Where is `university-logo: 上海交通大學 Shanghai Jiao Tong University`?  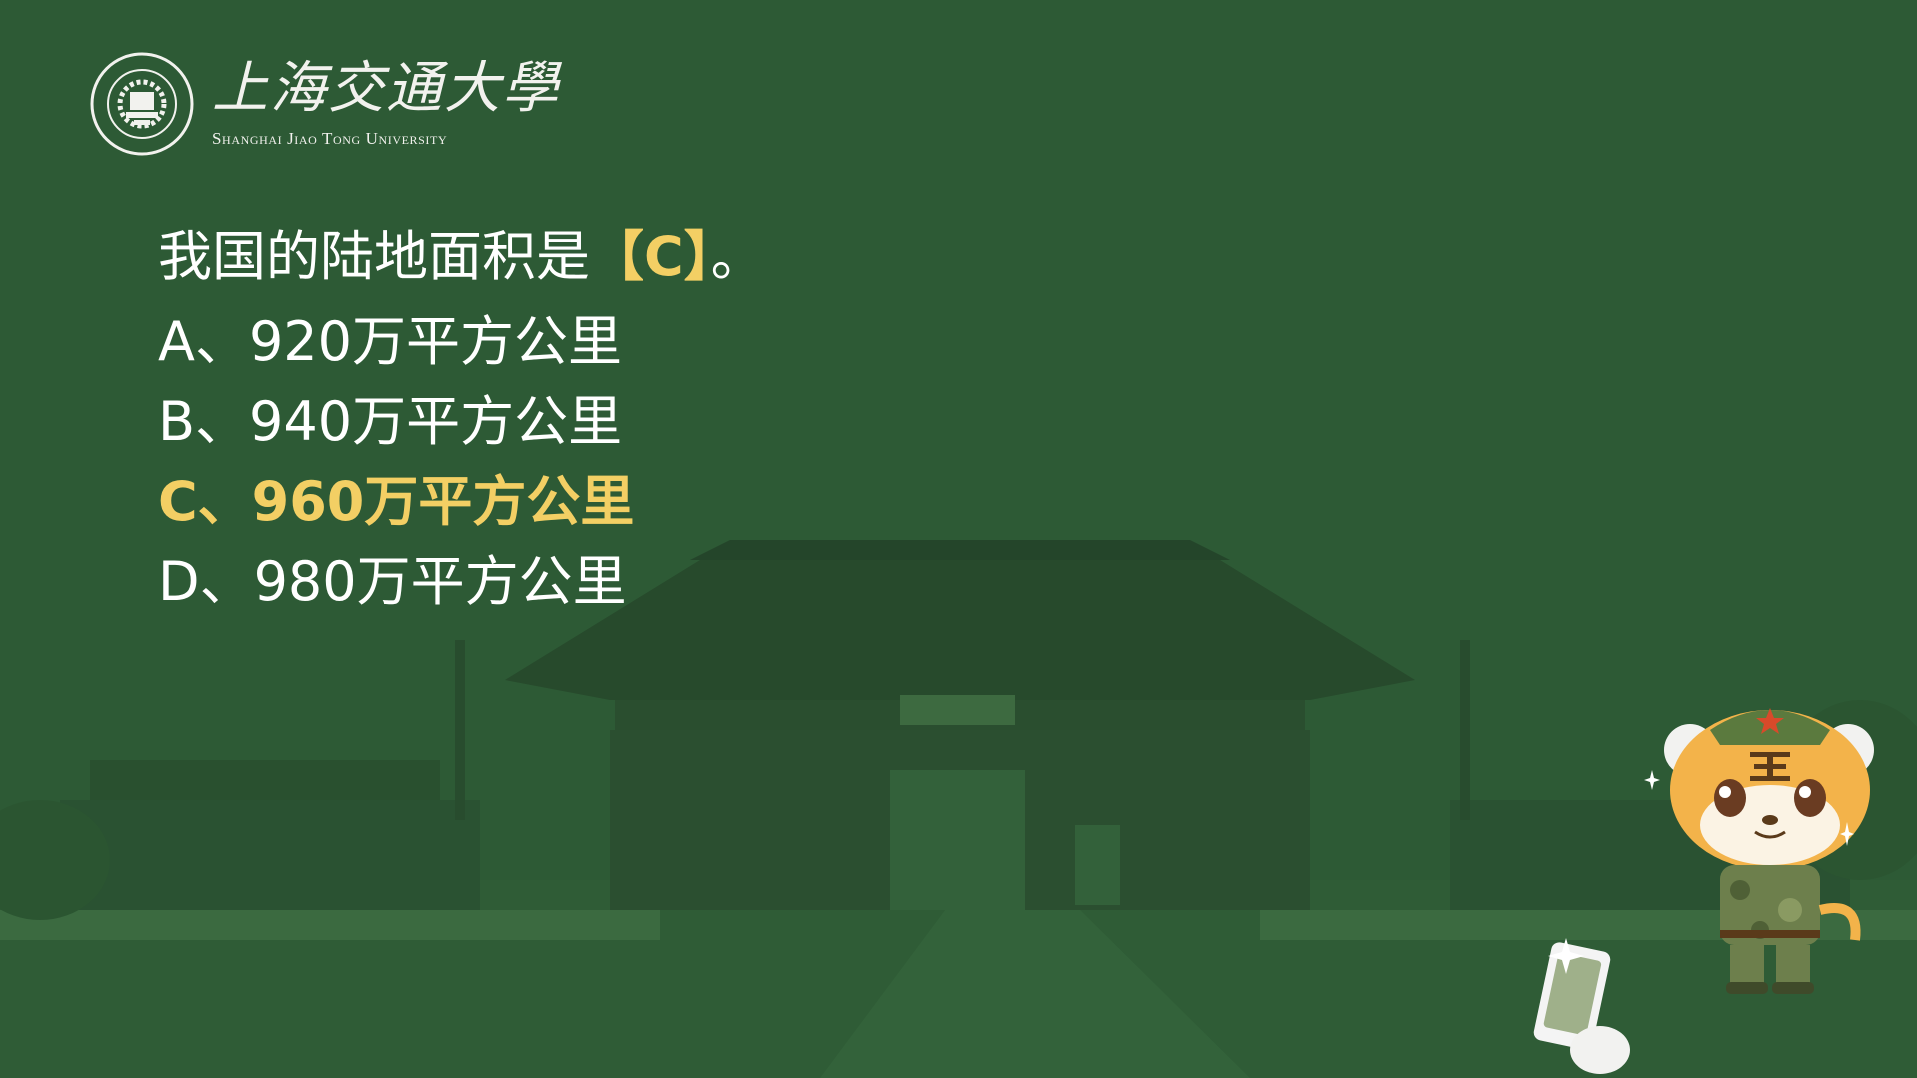 university-logo: 上海交通大學 Shanghai Jiao Tong University is located at coordinates (325, 104).